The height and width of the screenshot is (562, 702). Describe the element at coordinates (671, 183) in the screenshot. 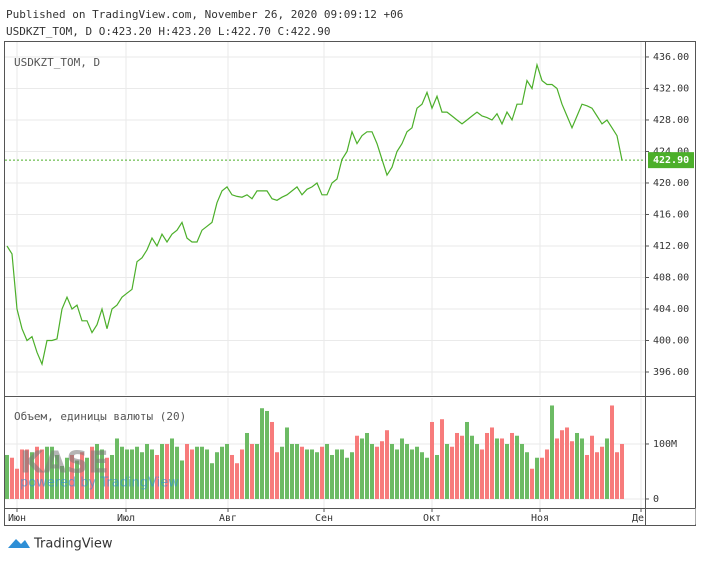

I see `y-tick-label: 420.00` at that location.